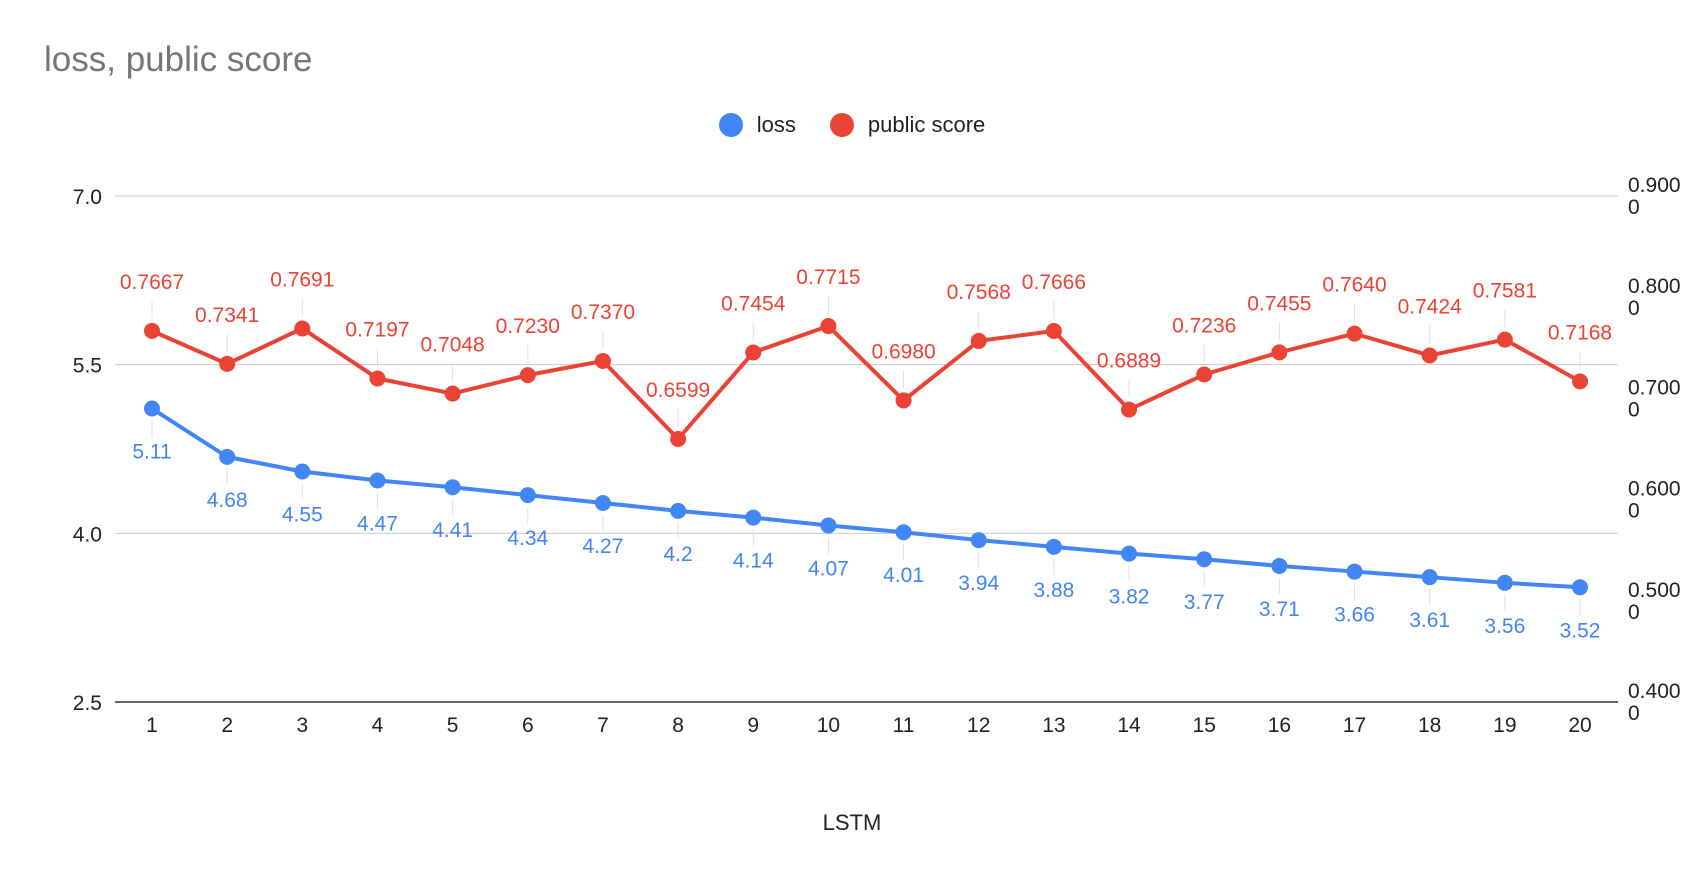  Describe the element at coordinates (178, 59) in the screenshot. I see `chart-title: loss, public score` at that location.